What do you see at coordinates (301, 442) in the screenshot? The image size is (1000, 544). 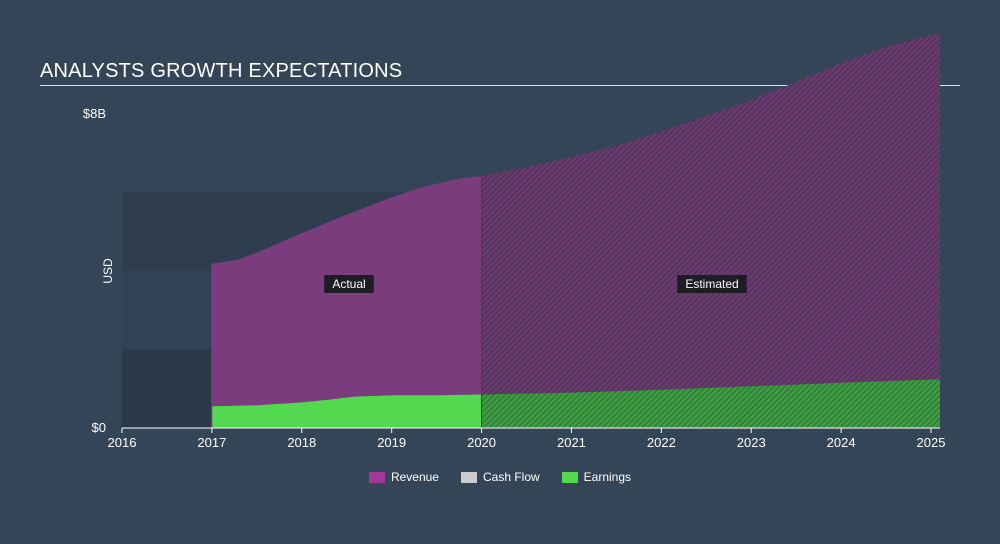 I see `x-tick-label: 2018` at bounding box center [301, 442].